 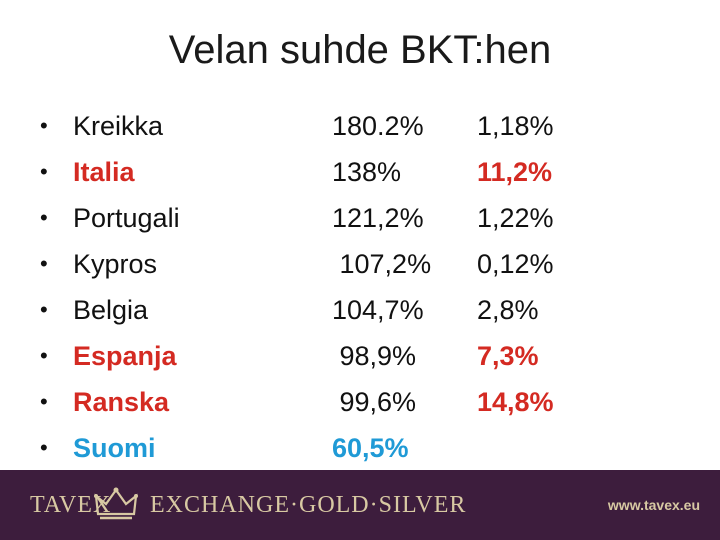 I want to click on second-value: 7,3%, so click(x=508, y=356).